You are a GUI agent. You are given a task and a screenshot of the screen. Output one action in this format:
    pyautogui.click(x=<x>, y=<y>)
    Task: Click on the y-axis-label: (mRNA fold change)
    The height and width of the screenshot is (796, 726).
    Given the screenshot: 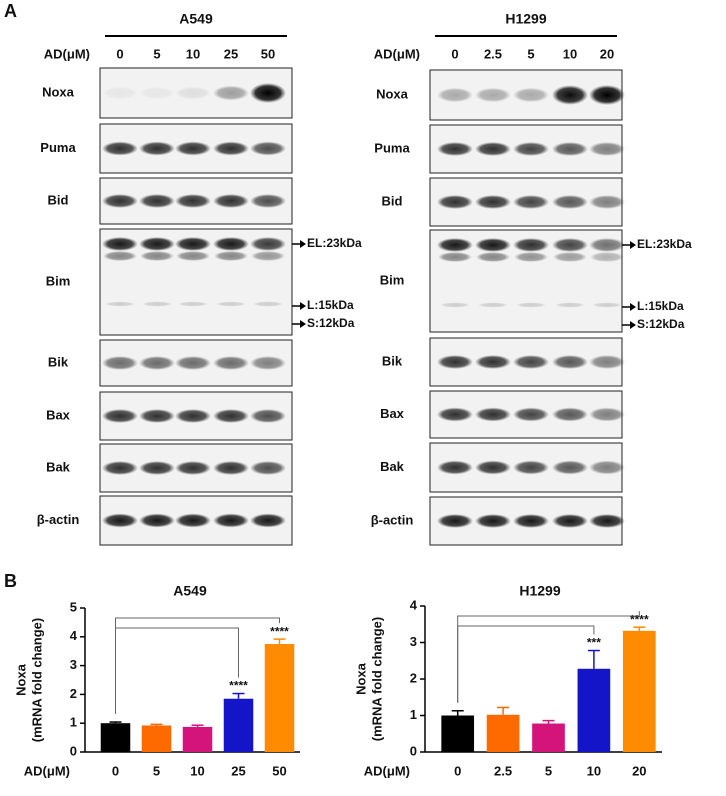 What is the action you would take?
    pyautogui.click(x=376, y=679)
    